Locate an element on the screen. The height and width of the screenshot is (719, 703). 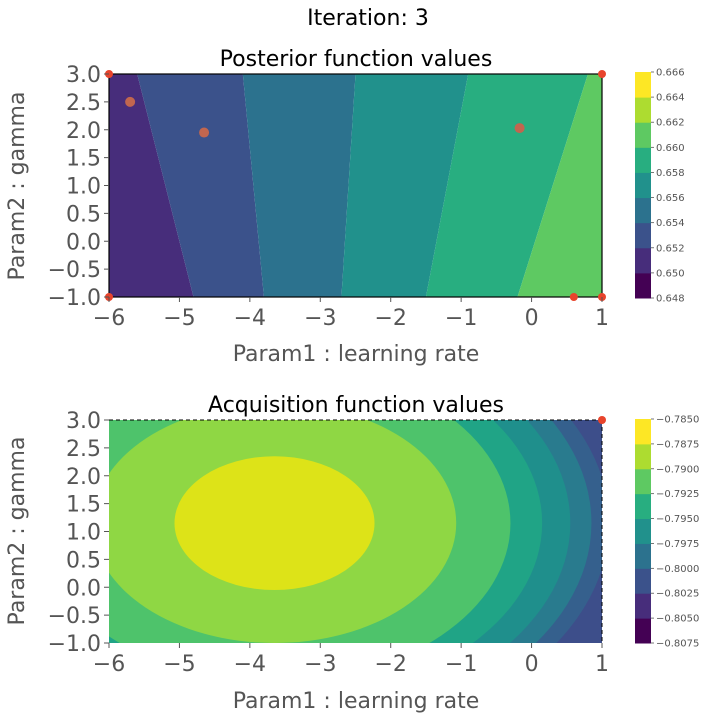
posterior-ylabel: Param2 : gamma is located at coordinates (17, 186).